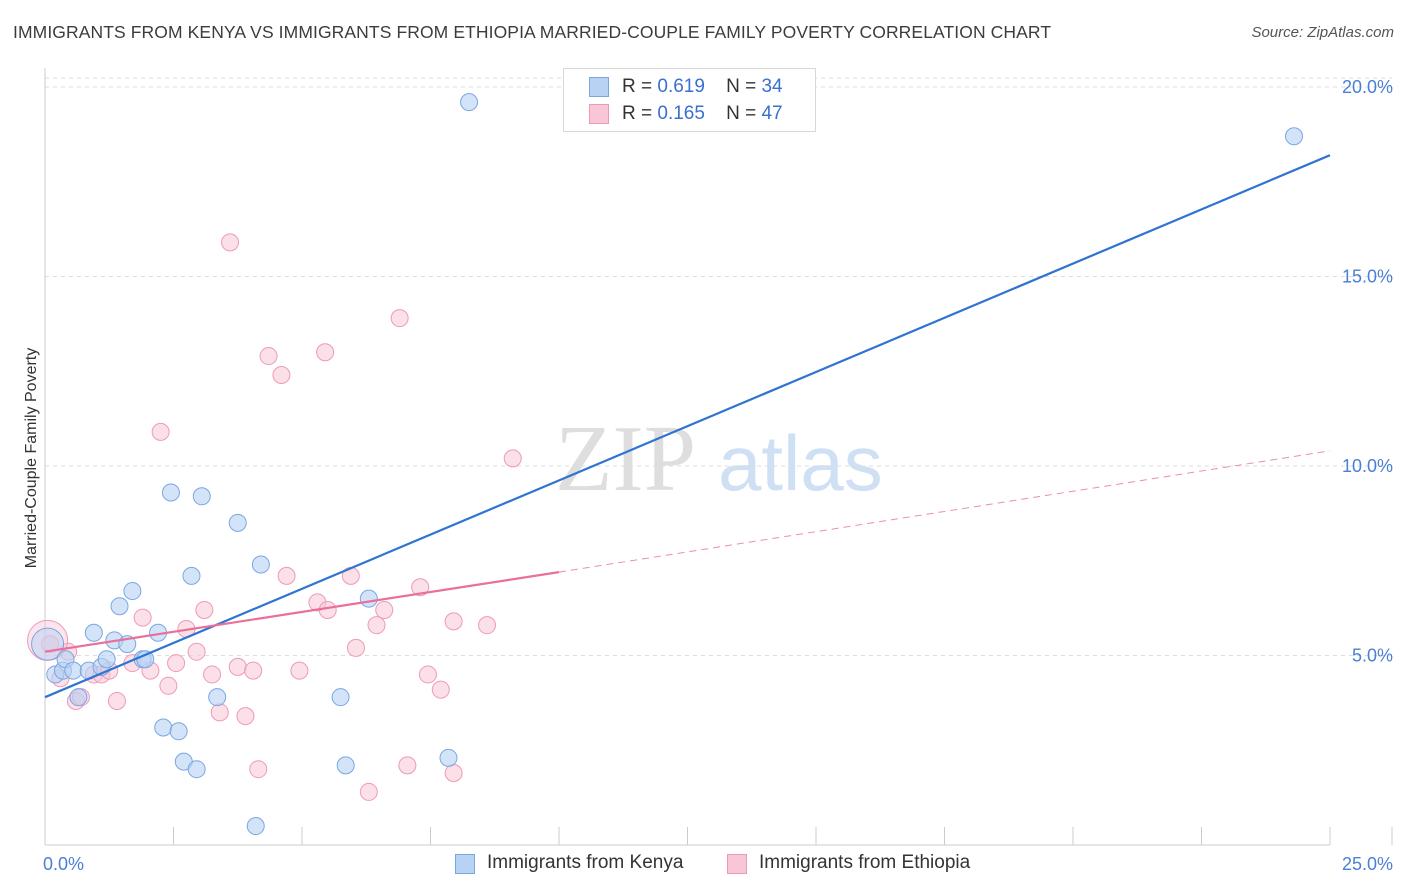  Describe the element at coordinates (1367, 87) in the screenshot. I see `y-tick-label: 20.0%` at that location.